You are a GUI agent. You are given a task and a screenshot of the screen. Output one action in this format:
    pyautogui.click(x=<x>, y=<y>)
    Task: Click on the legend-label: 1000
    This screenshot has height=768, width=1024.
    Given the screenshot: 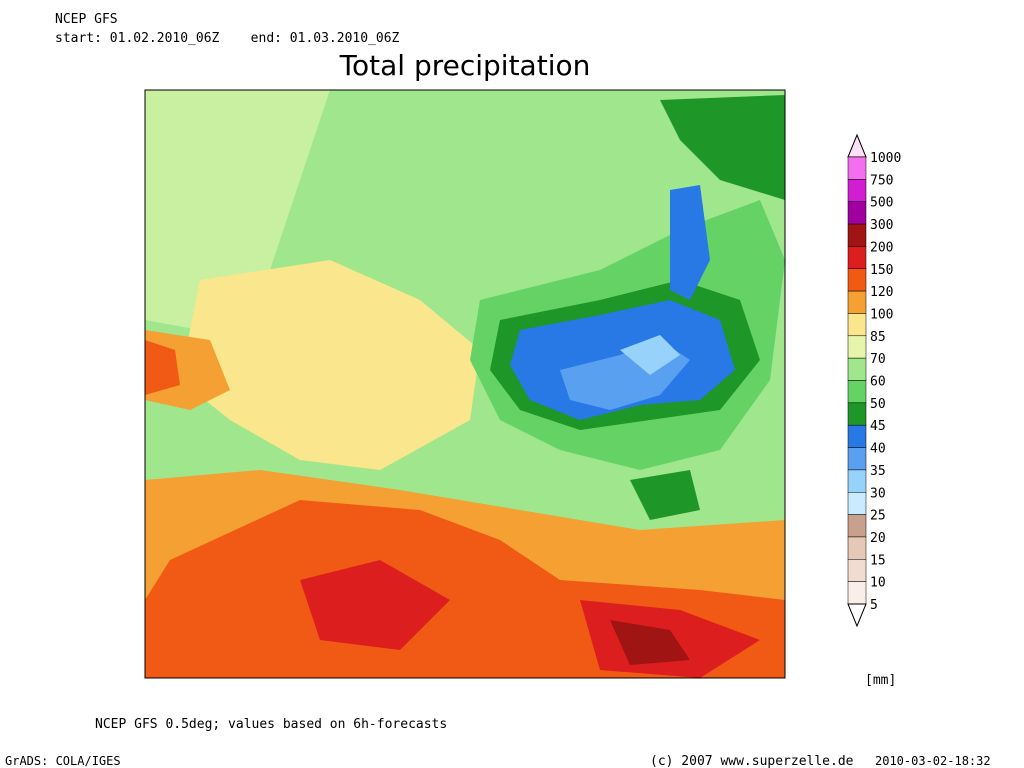 What is the action you would take?
    pyautogui.click(x=885, y=158)
    